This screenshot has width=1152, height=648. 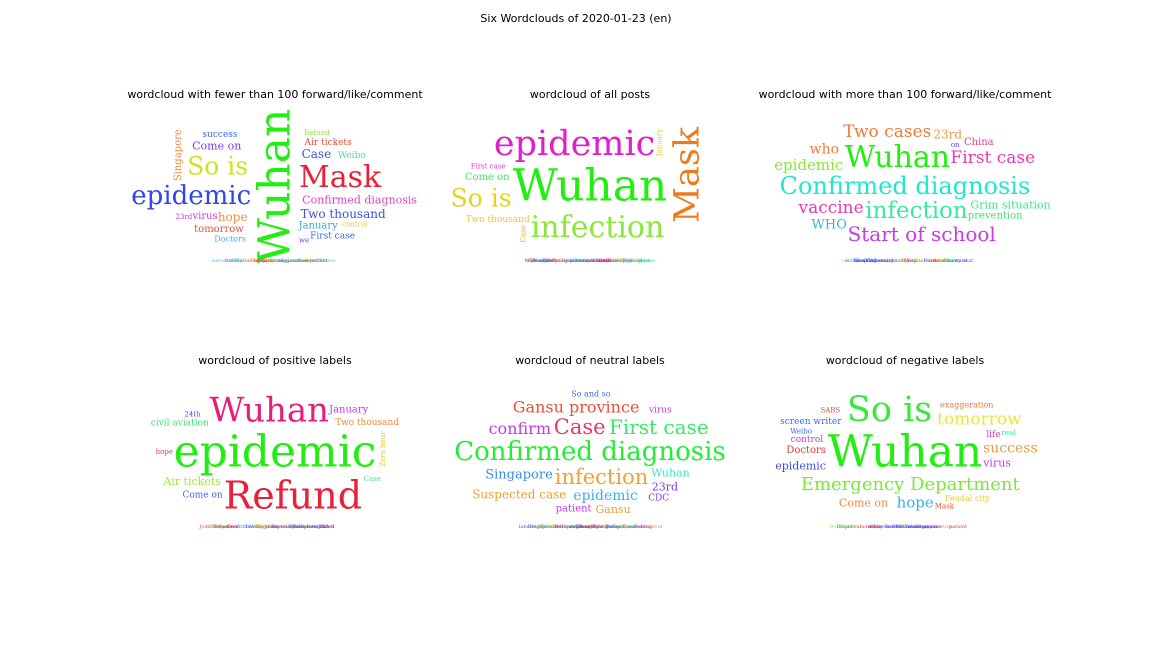 I want to click on wordcloud-word: Third edition, so click(x=569, y=527).